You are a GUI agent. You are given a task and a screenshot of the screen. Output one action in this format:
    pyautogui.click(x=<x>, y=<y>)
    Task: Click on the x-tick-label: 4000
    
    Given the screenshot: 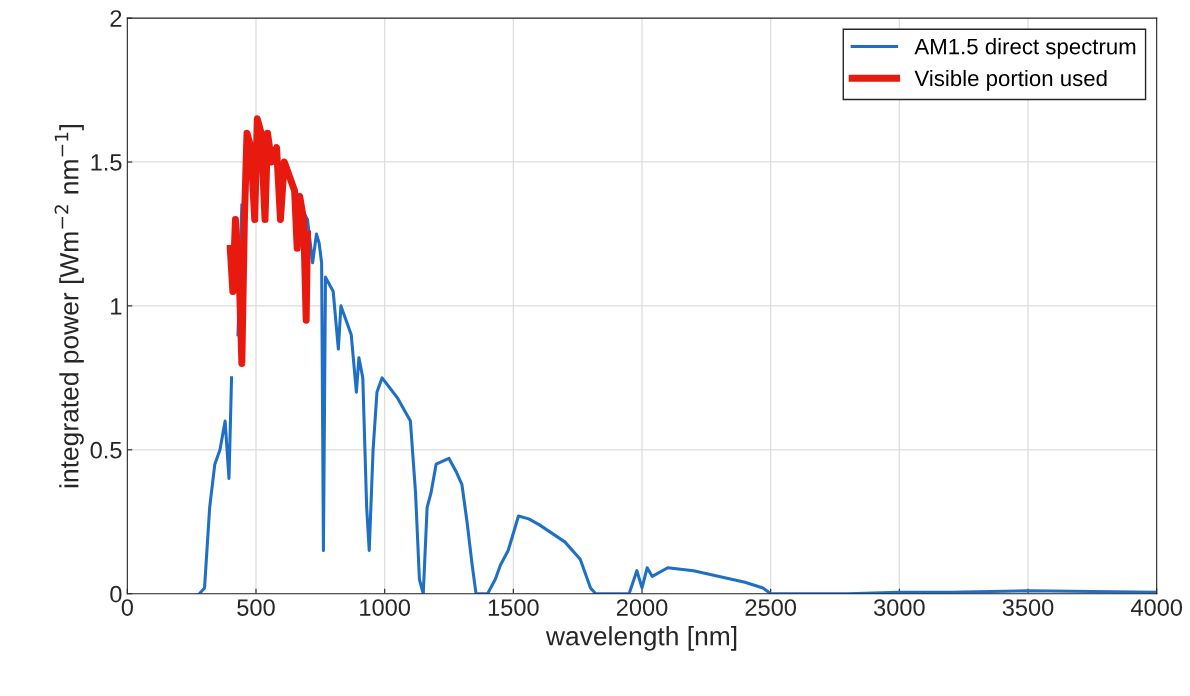 What is the action you would take?
    pyautogui.click(x=1156, y=607)
    